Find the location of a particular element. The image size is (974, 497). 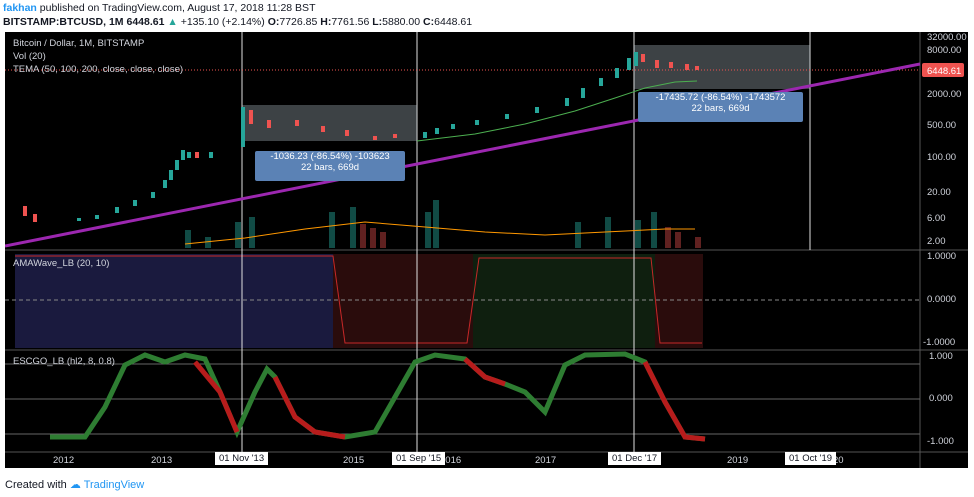

escgo-ytick: -1.000 is located at coordinates (940, 441).